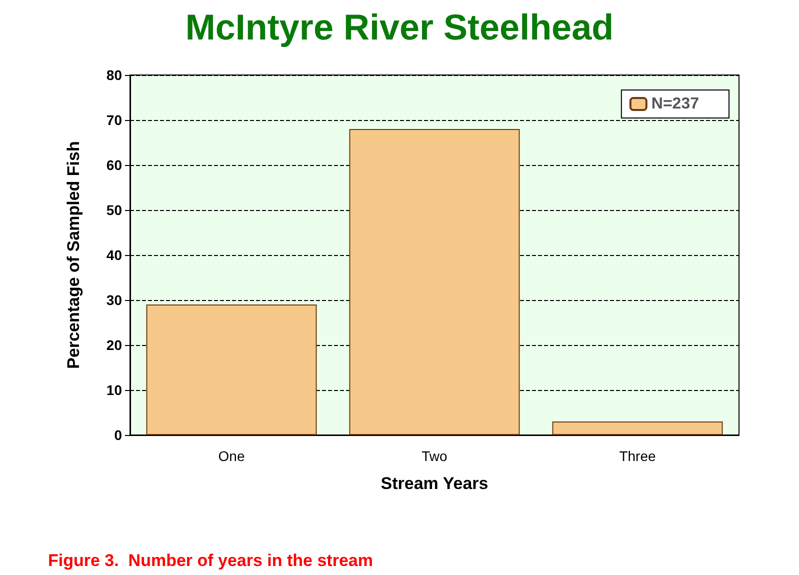 Image resolution: width=799 pixels, height=575 pixels. Describe the element at coordinates (114, 120) in the screenshot. I see `y-tick-label: 70` at that location.